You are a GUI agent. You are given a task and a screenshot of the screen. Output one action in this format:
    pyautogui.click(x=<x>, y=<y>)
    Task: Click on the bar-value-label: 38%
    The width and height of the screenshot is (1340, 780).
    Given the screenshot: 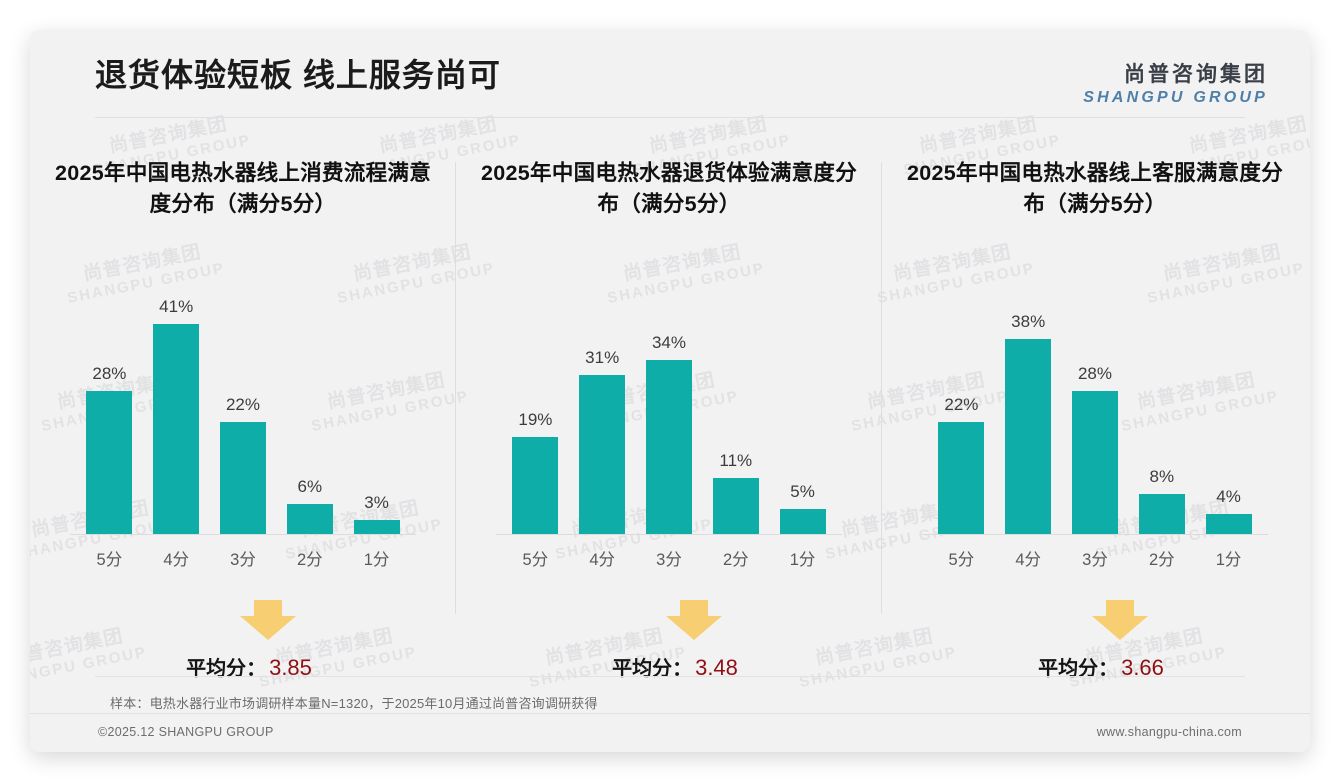 What is the action you would take?
    pyautogui.click(x=1028, y=322)
    